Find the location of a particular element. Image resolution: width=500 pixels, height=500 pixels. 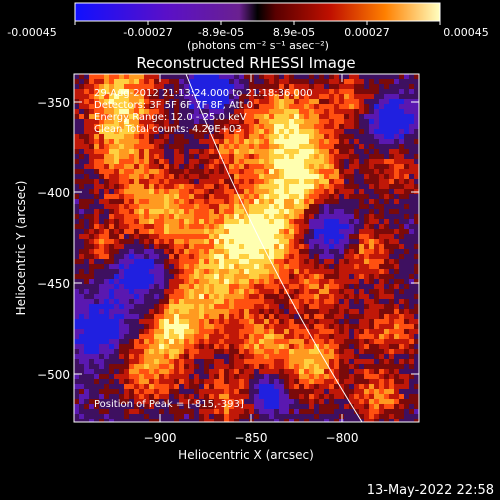

colorbar-gradient is located at coordinates (257, 12).